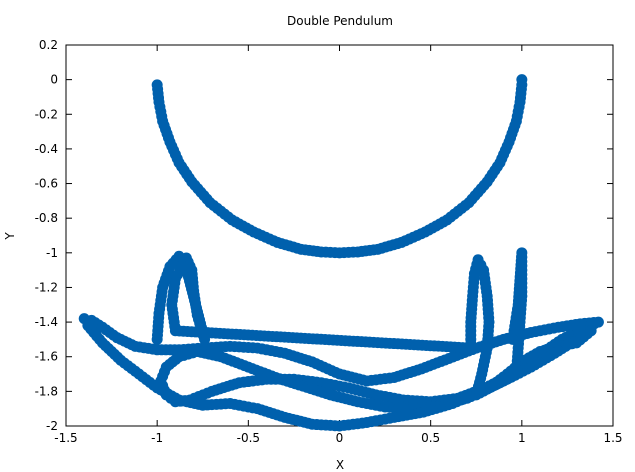 This screenshot has height=472, width=635. Describe the element at coordinates (52, 426) in the screenshot. I see `y-tick-label: -2` at that location.